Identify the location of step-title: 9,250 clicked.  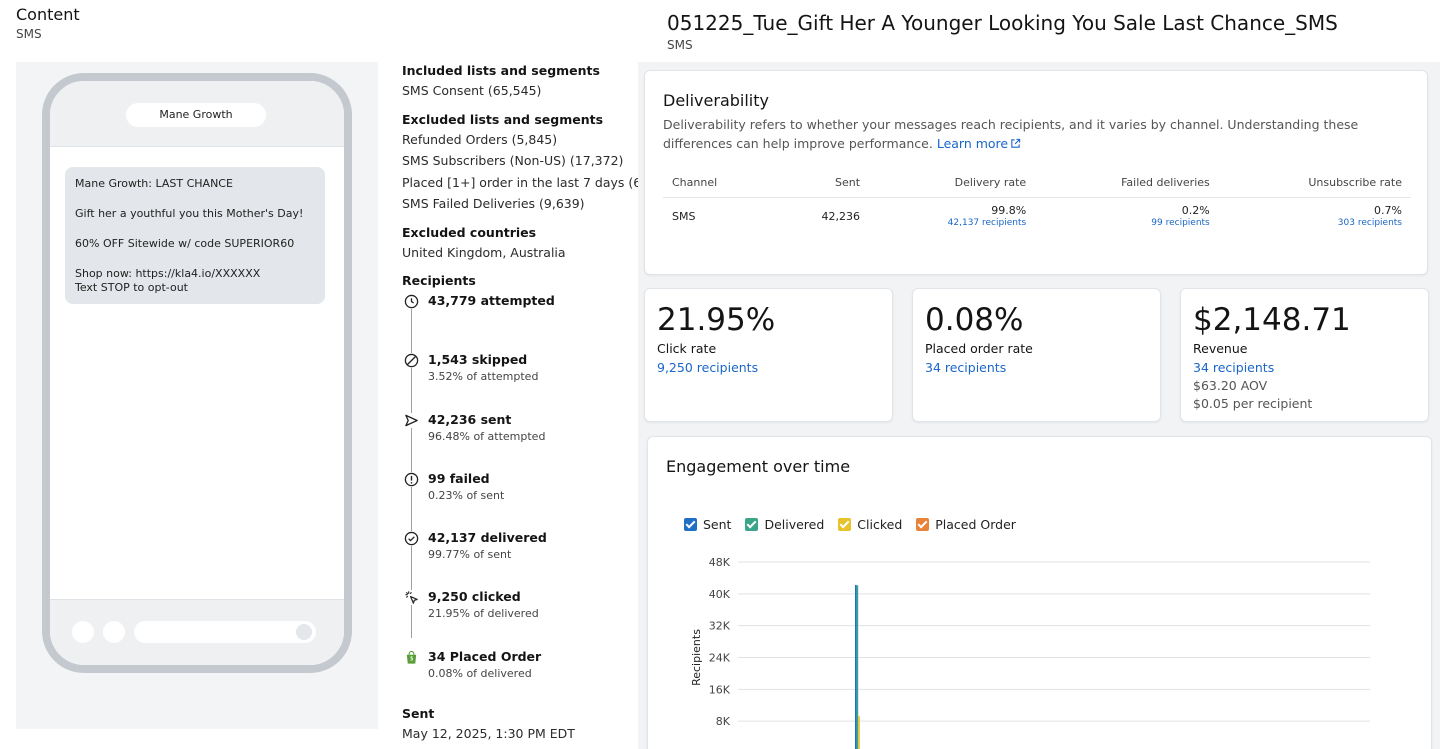
(474, 597).